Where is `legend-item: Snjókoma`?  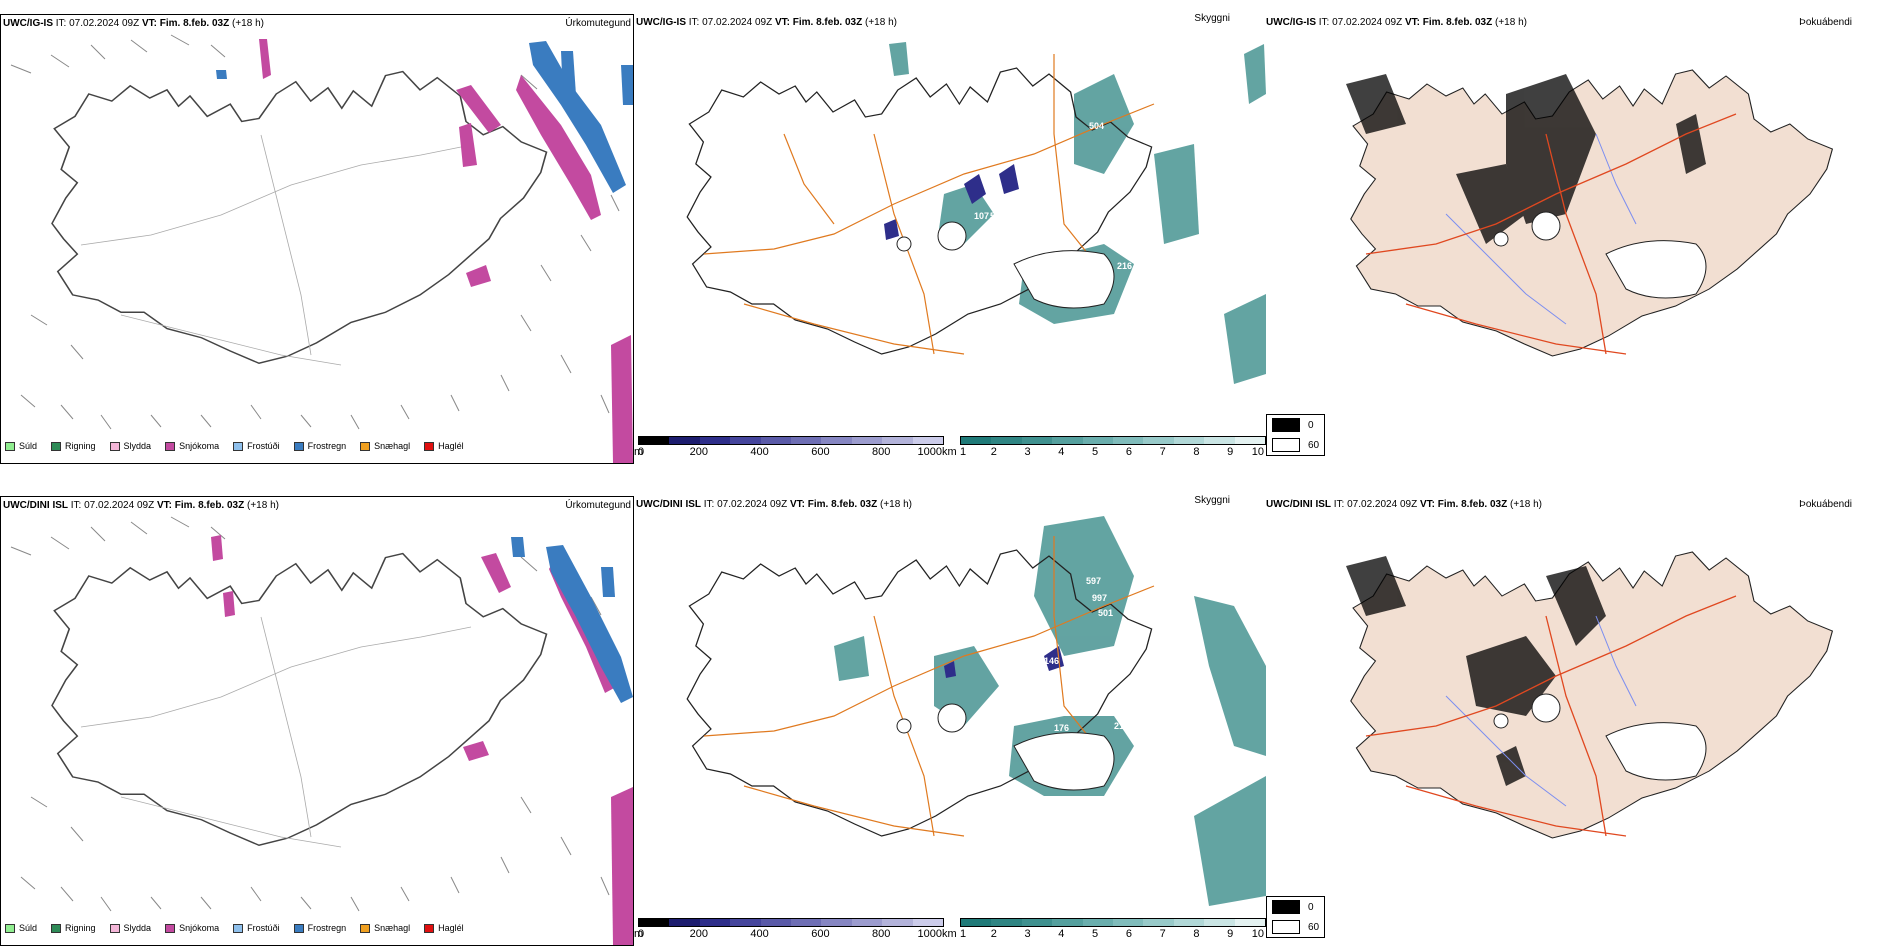
legend-item: Snjókoma is located at coordinates (192, 928).